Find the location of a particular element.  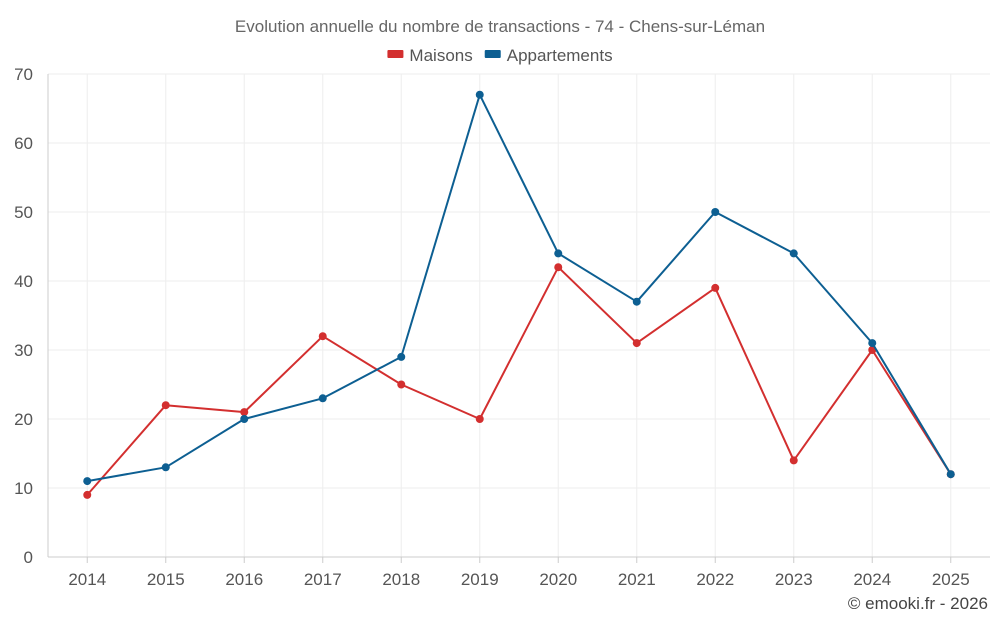

x-tick-label: 2024 is located at coordinates (872, 579).